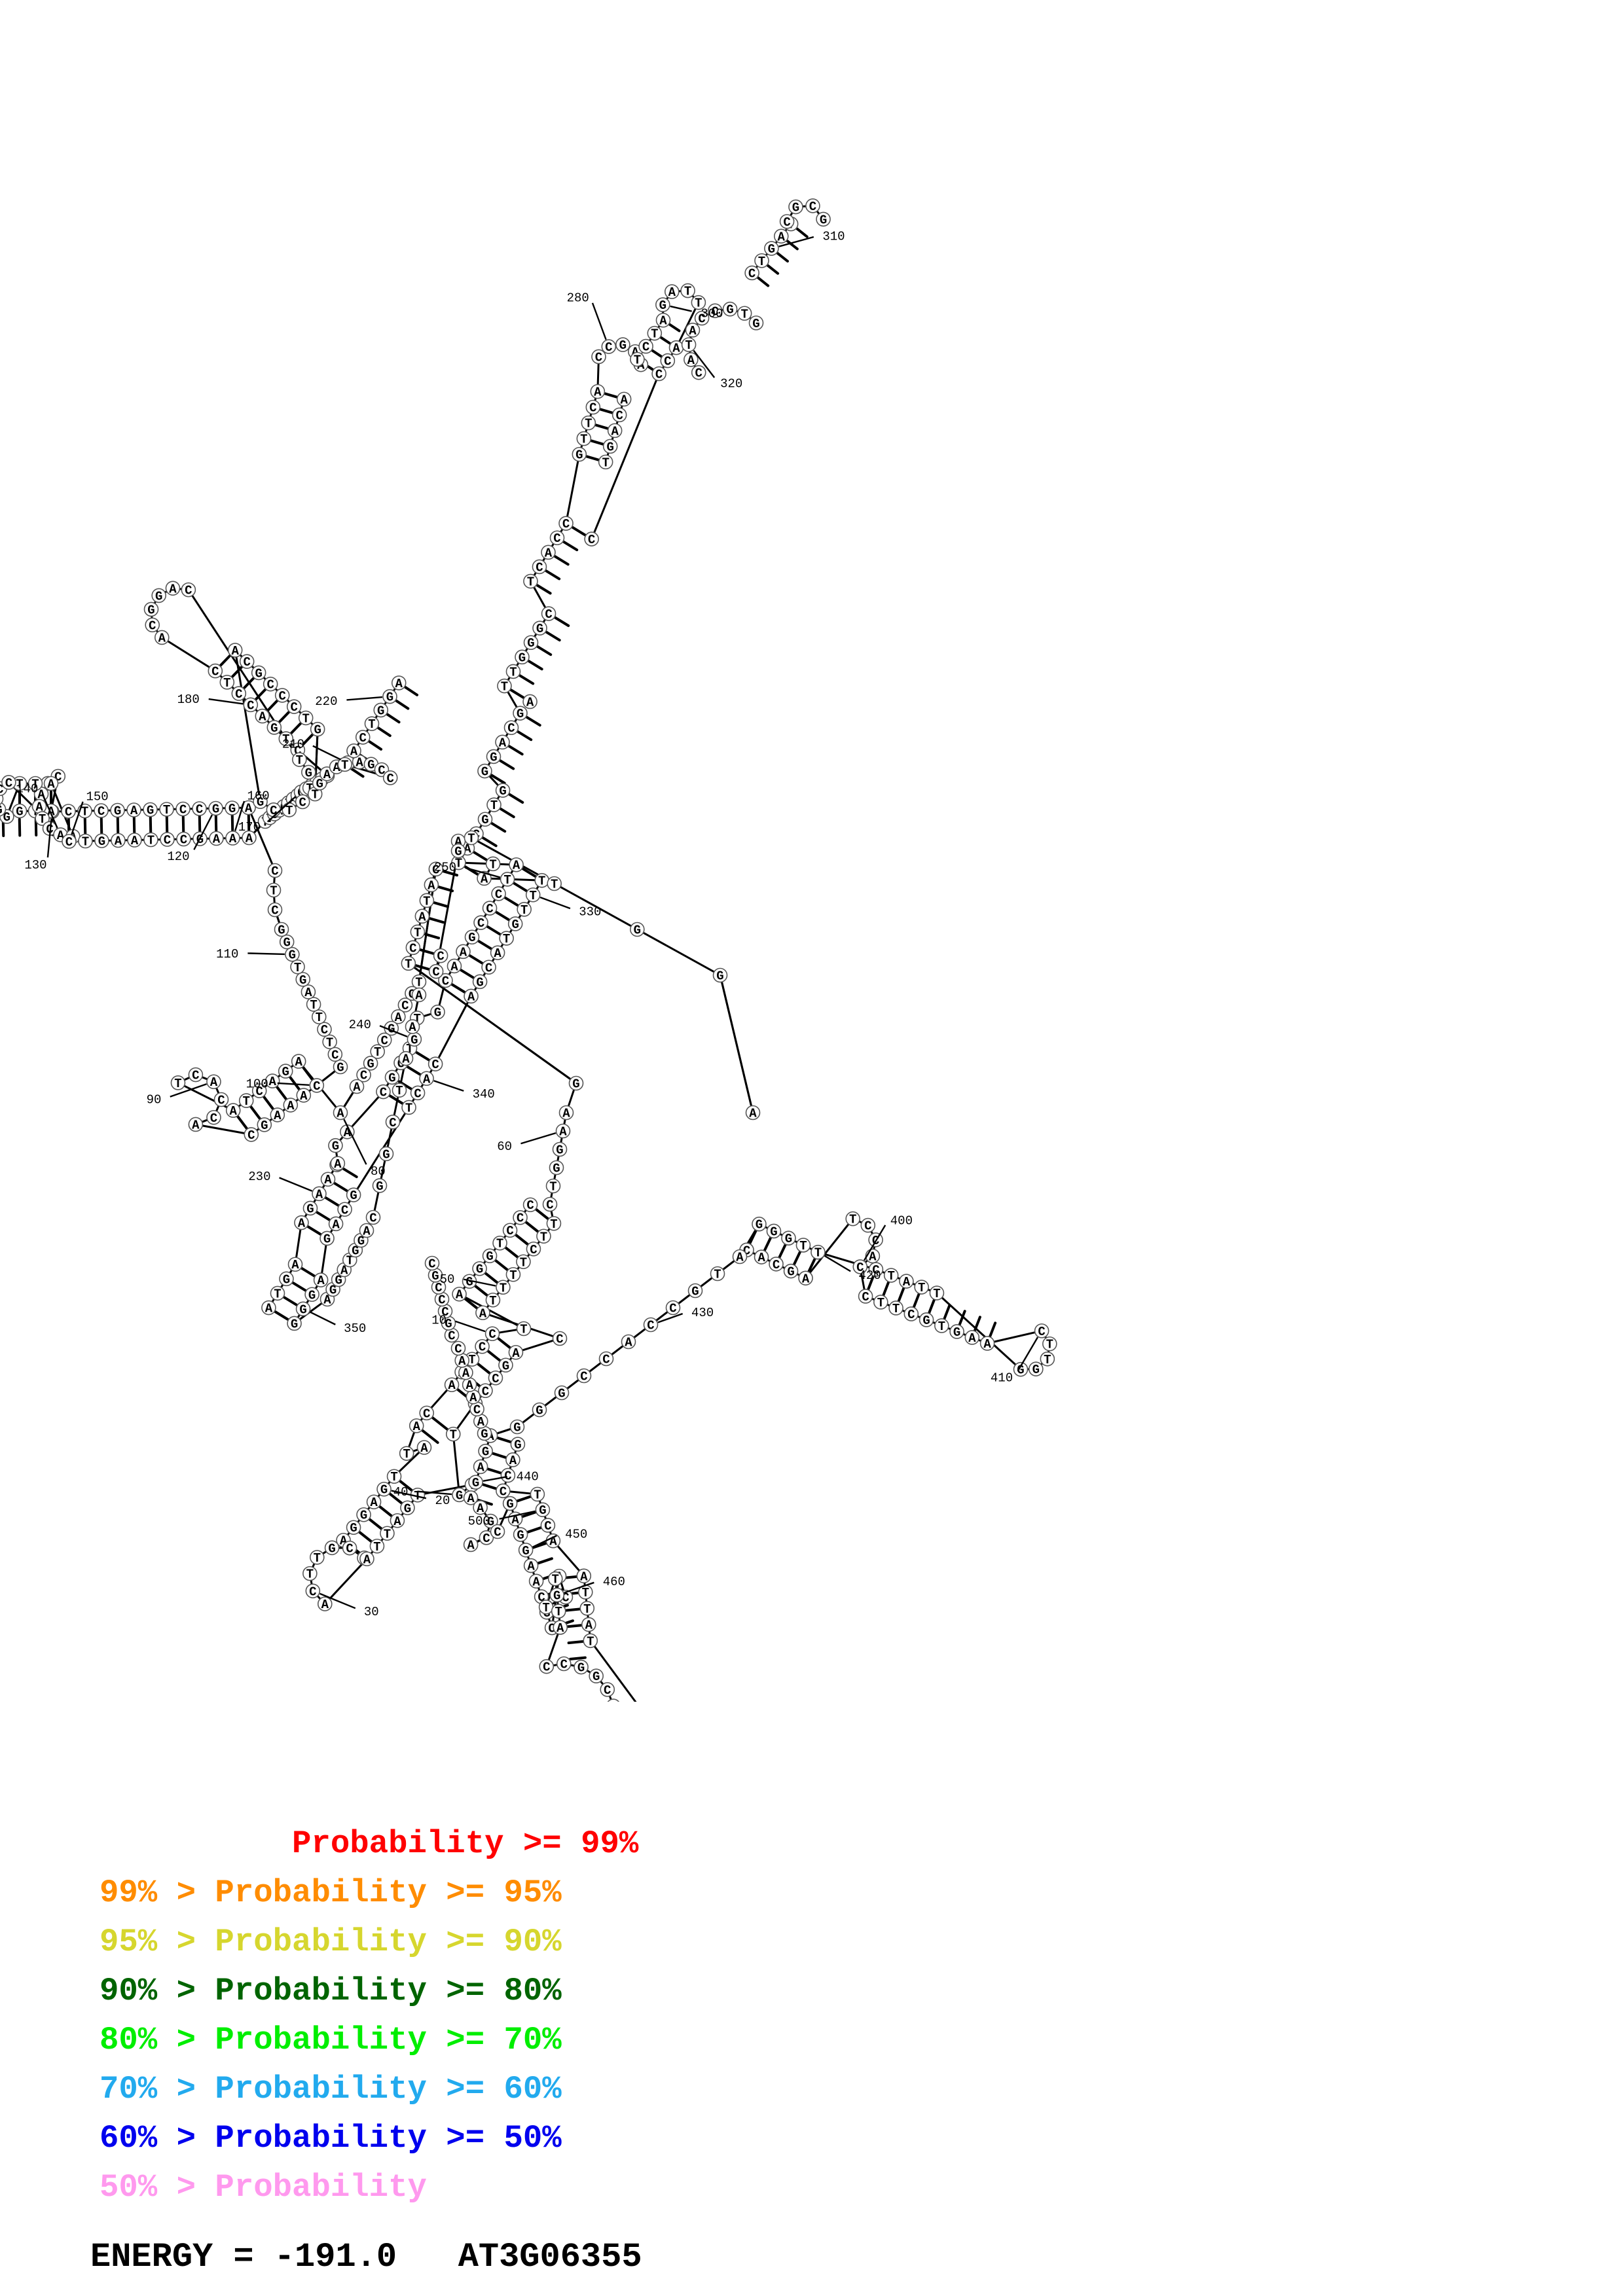  Describe the element at coordinates (439, 1321) in the screenshot. I see `position-label: 10` at that location.